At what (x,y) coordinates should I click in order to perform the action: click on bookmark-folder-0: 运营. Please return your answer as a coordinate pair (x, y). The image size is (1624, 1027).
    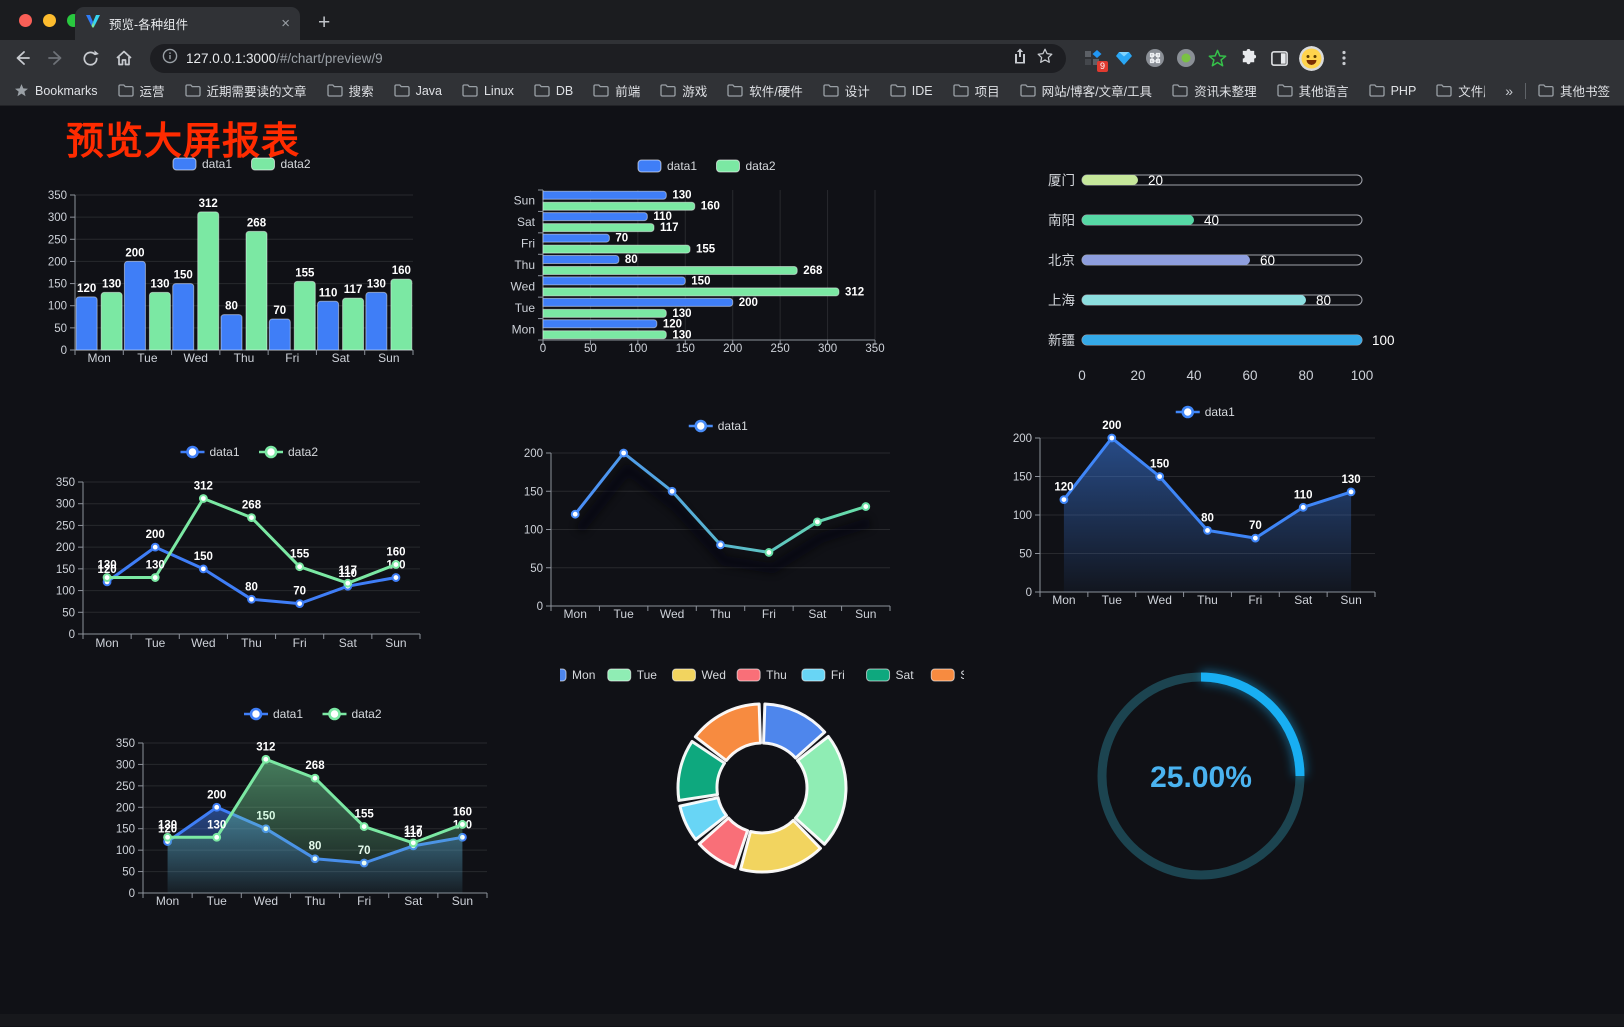
    Looking at the image, I should click on (141, 90).